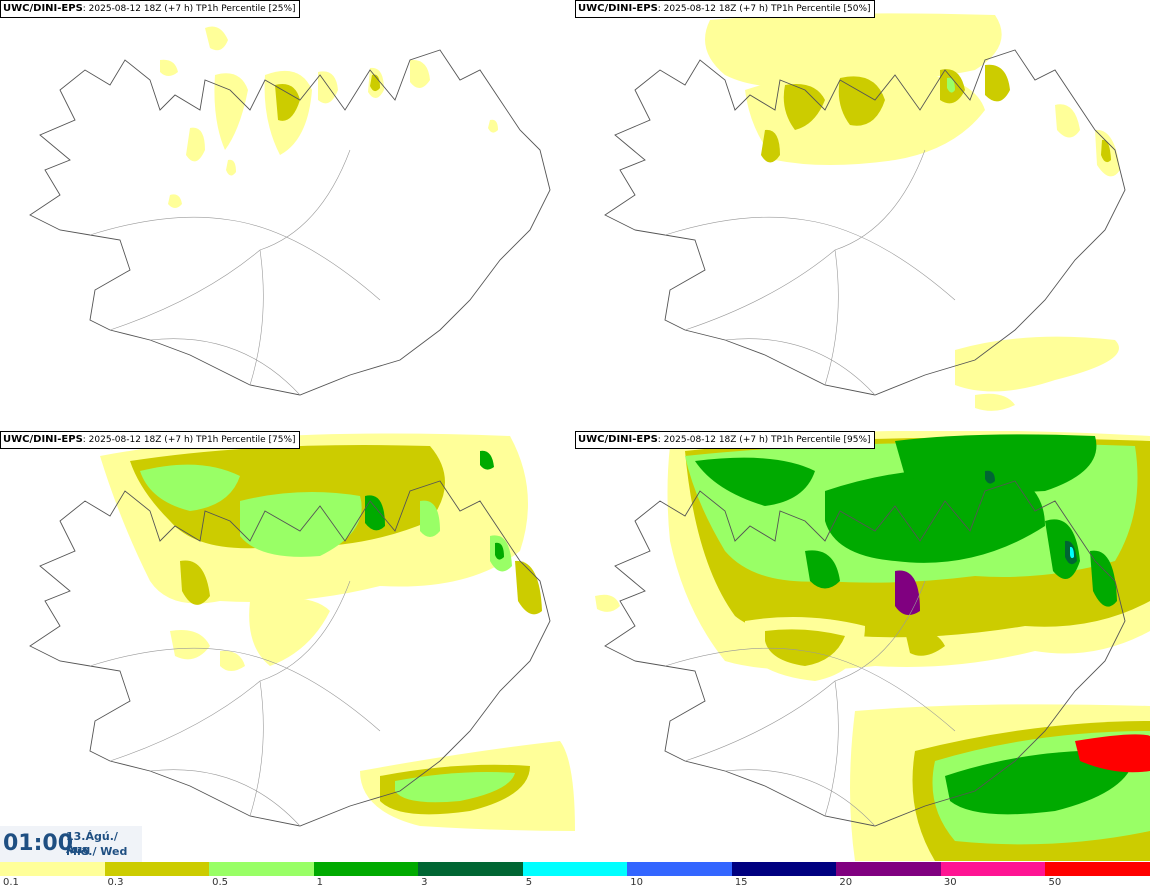 Image resolution: width=1150 pixels, height=891 pixels. I want to click on colorbar-labels: 0.1 0.3 0.5 1 3 5 10 15 20 30 50, so click(575, 884).